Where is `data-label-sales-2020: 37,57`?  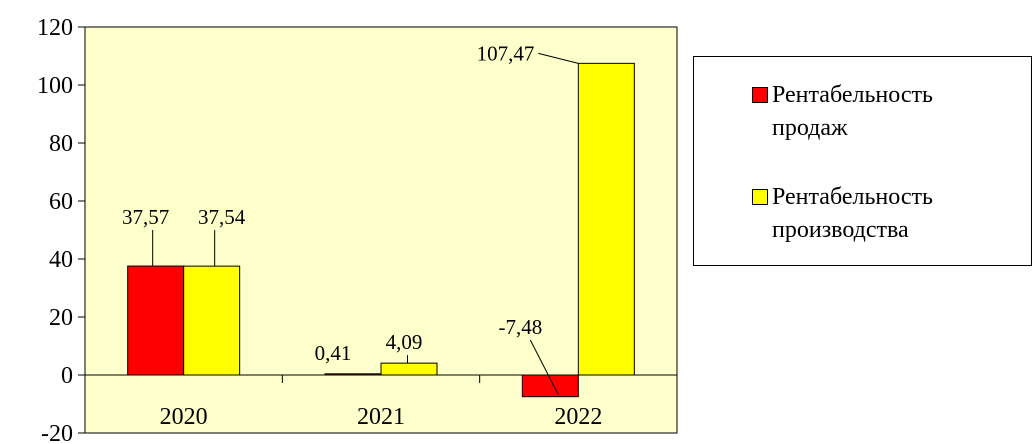
data-label-sales-2020: 37,57 is located at coordinates (145, 217).